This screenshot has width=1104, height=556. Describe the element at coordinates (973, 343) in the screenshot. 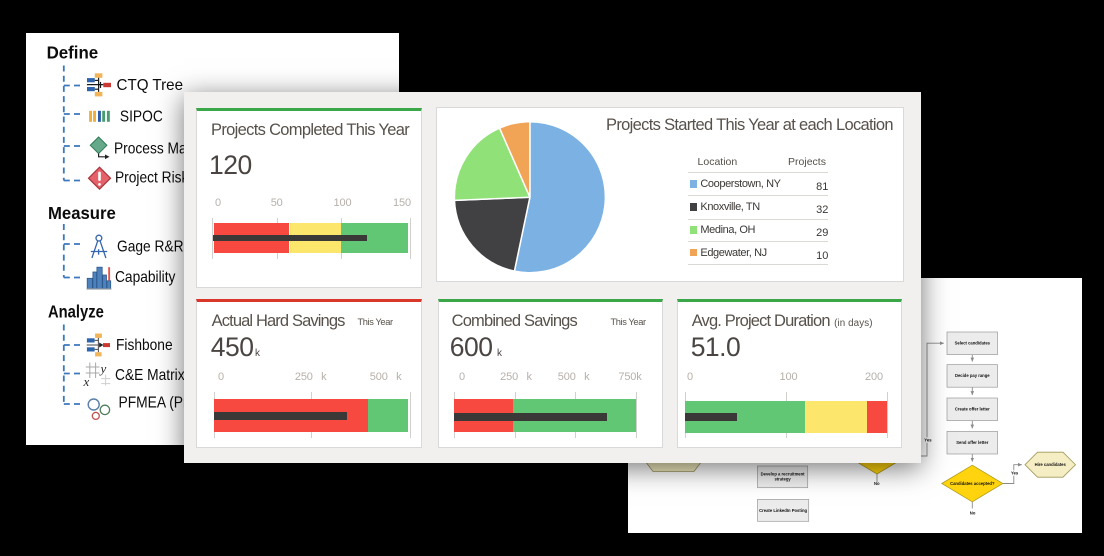

I see `svg-text: Select candidates` at that location.